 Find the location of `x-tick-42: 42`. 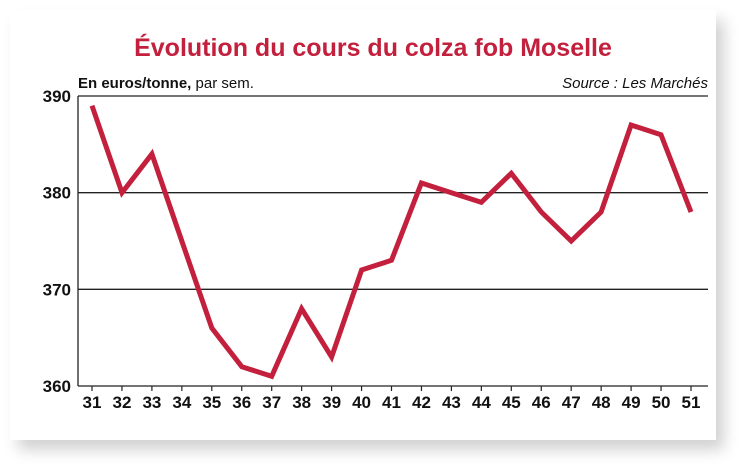

x-tick-42: 42 is located at coordinates (421, 402).